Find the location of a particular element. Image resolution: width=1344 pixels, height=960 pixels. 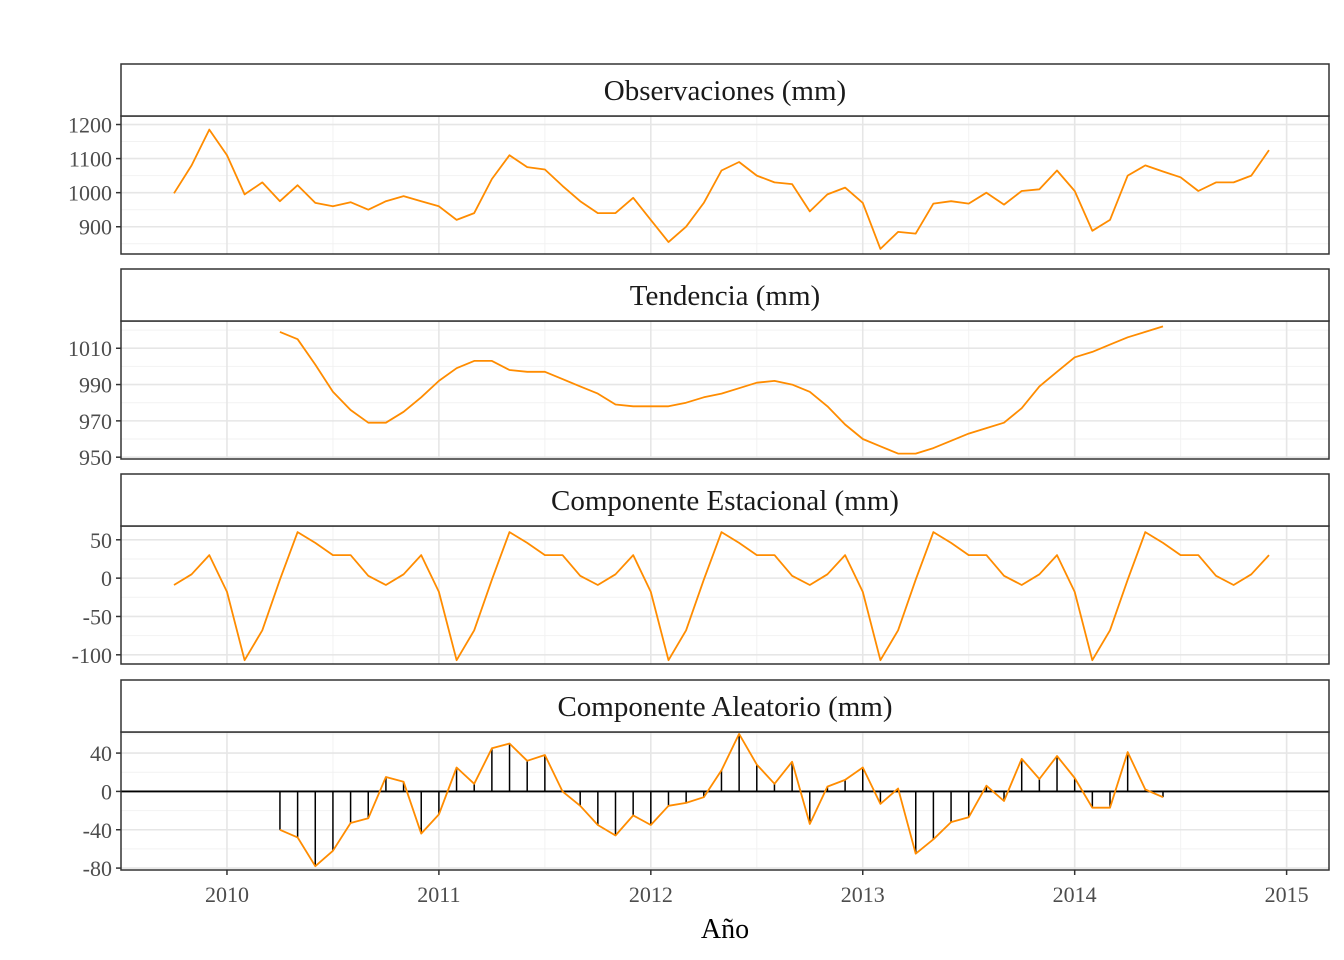

strip-title: Componente Aleatorio (mm) is located at coordinates (724, 707).